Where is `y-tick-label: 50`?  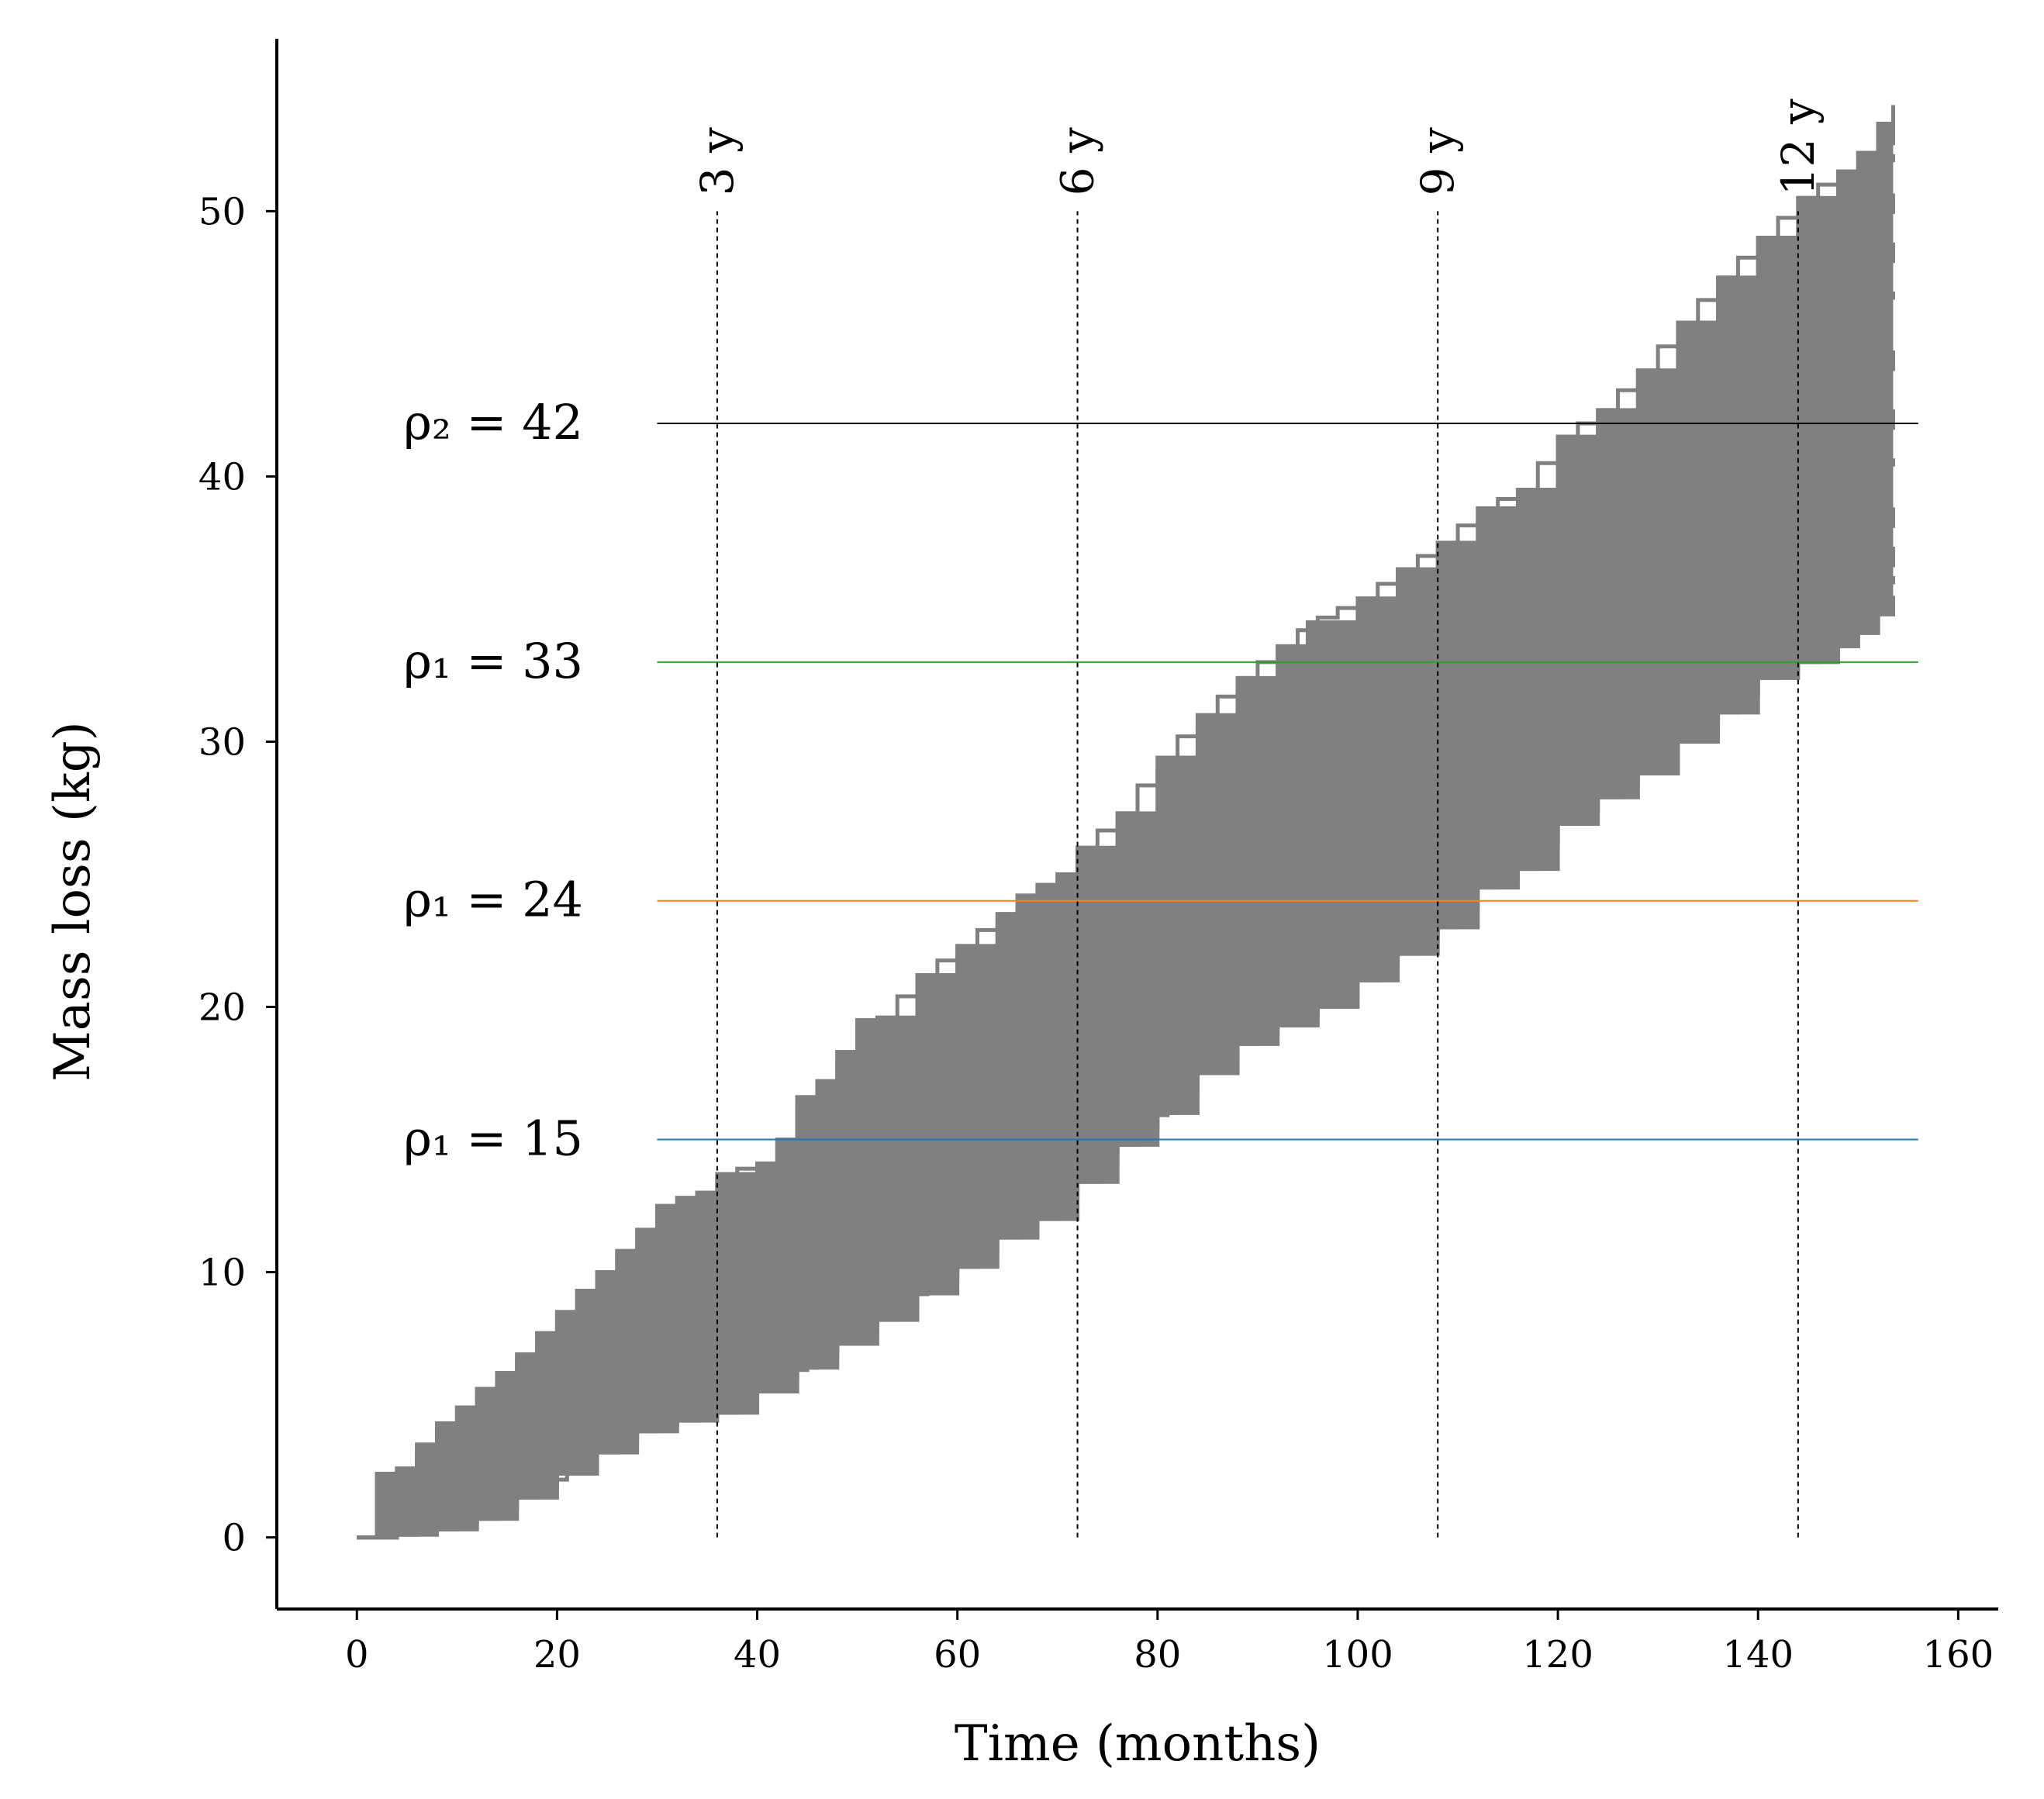
y-tick-label: 50 is located at coordinates (222, 212).